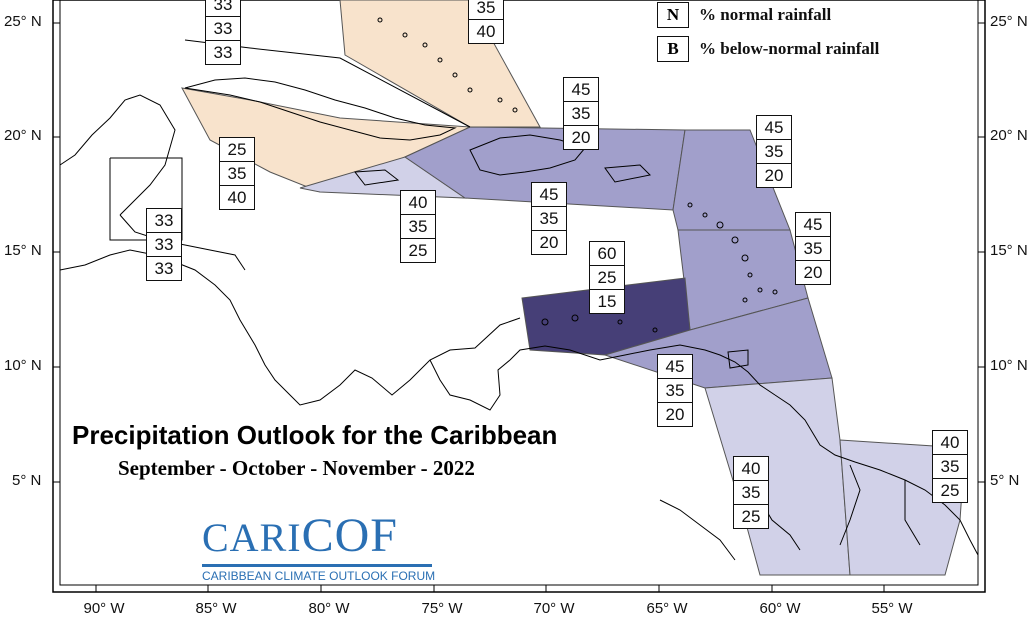 The width and height of the screenshot is (1036, 630). I want to click on prob-value: 15, so click(607, 301).